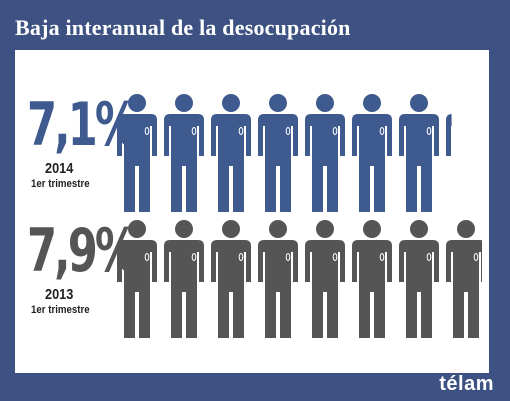 The height and width of the screenshot is (401, 510). Describe the element at coordinates (183, 27) in the screenshot. I see `page-title: Baja interanual de la desocupación` at that location.